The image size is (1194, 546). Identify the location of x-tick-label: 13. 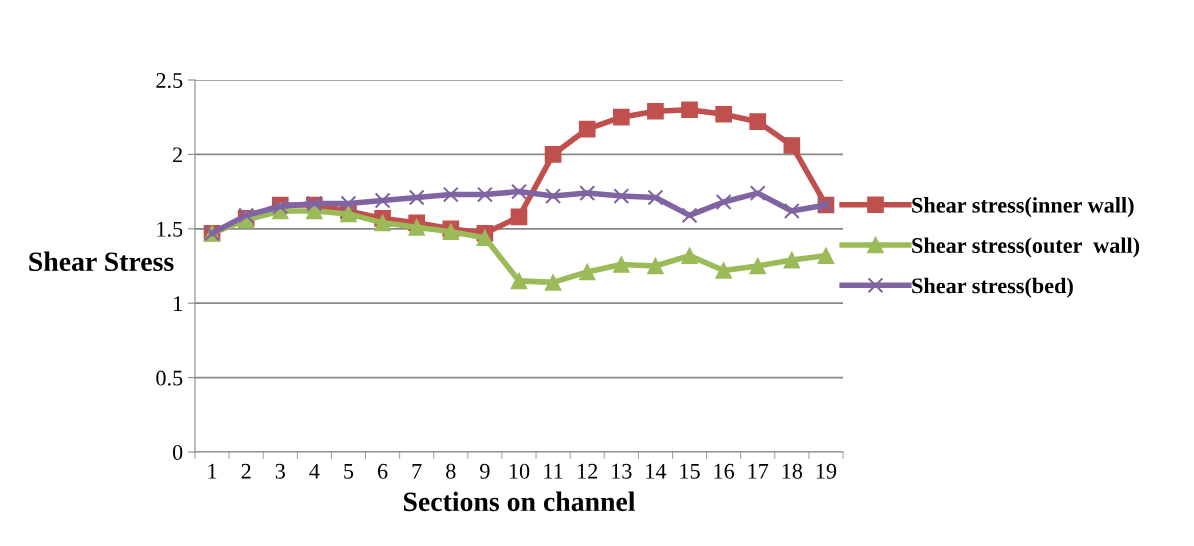
(622, 471).